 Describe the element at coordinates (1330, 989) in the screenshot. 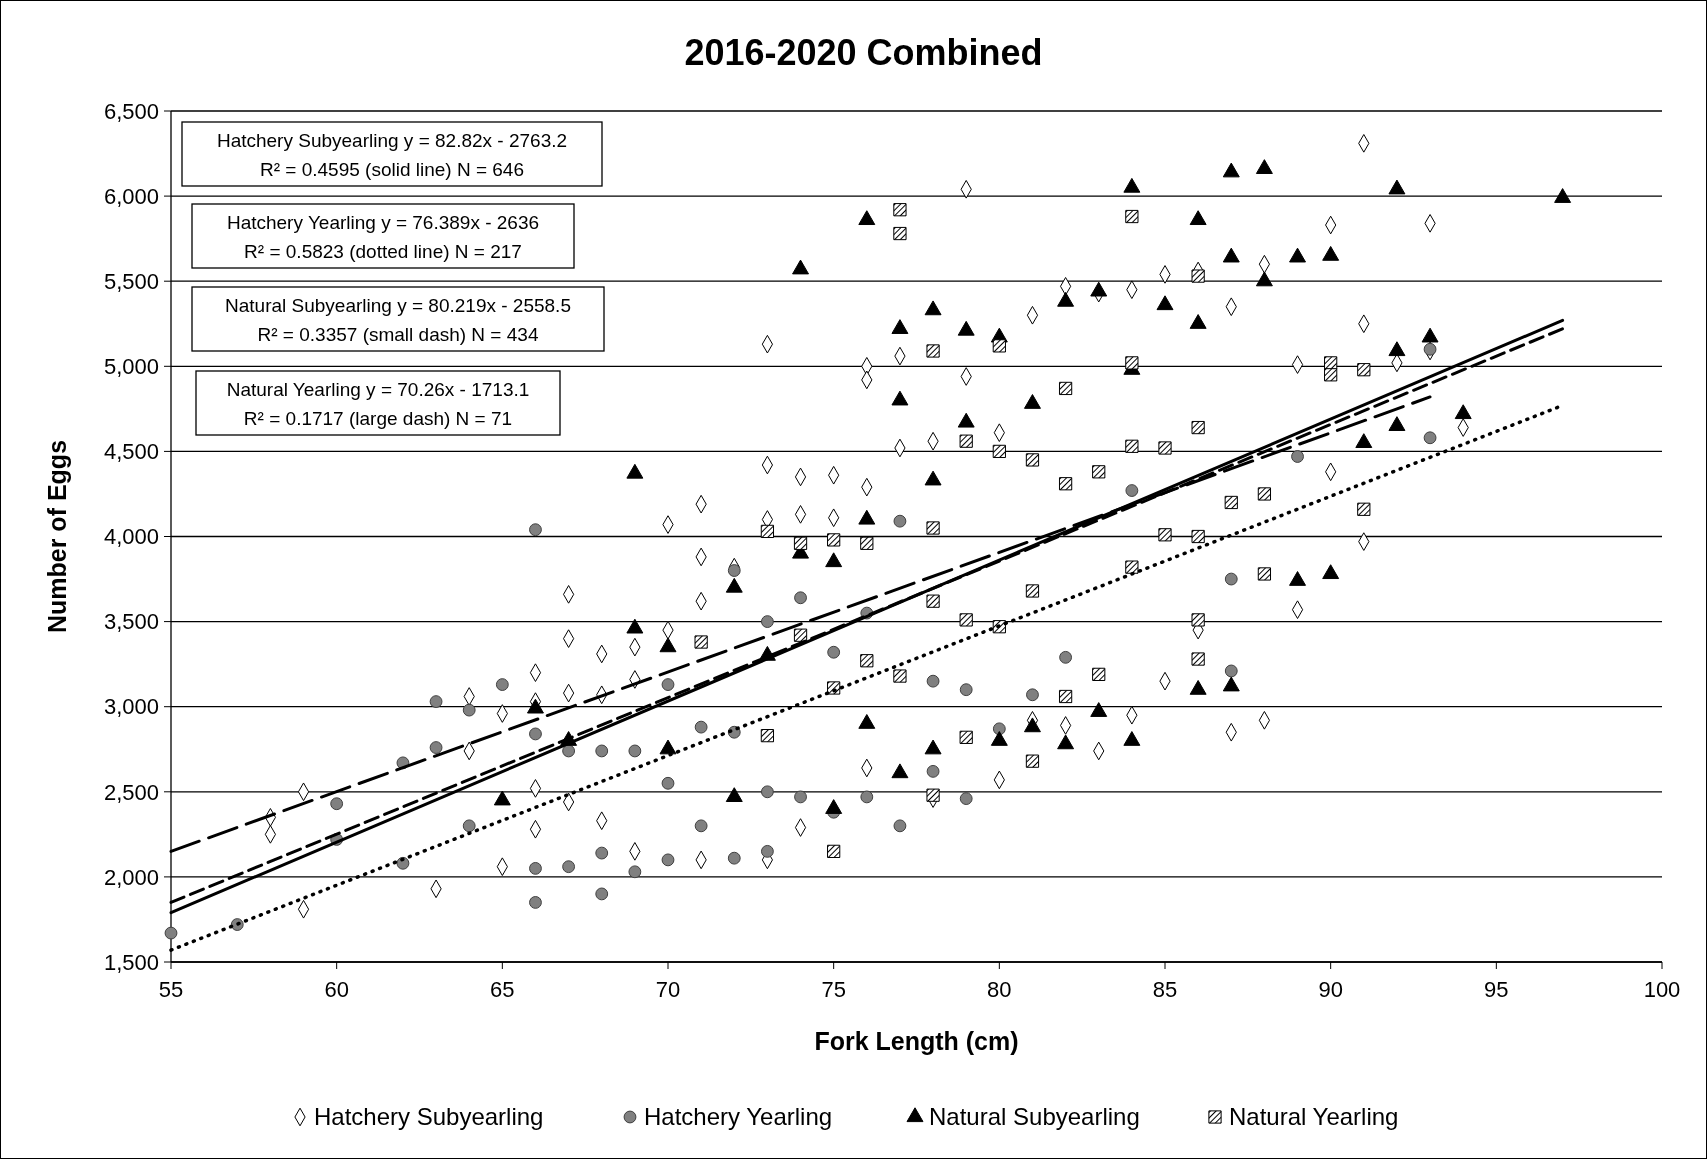

I see `x-tick-label: 90` at that location.